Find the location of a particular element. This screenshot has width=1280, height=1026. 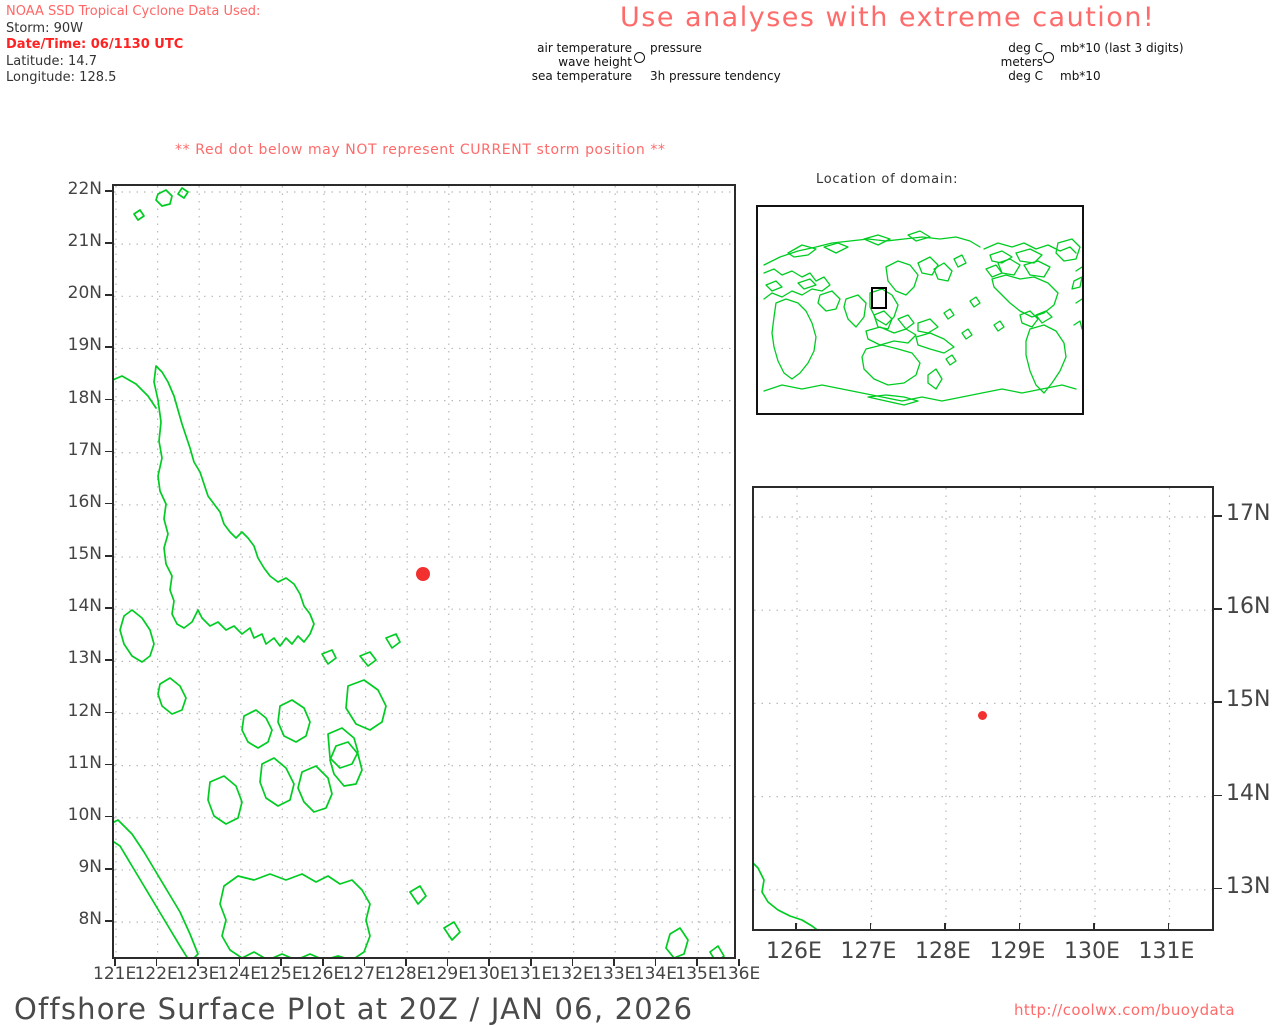

caution-banner: Use analyses with extreme caution! is located at coordinates (888, 17).